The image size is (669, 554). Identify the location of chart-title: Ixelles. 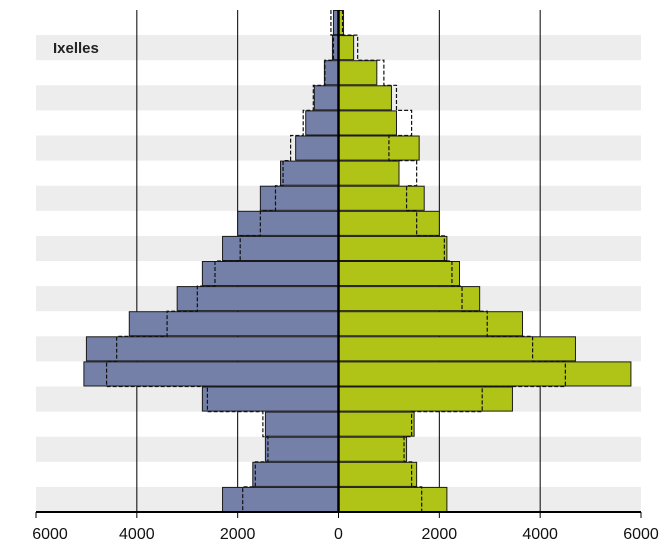
(76, 48).